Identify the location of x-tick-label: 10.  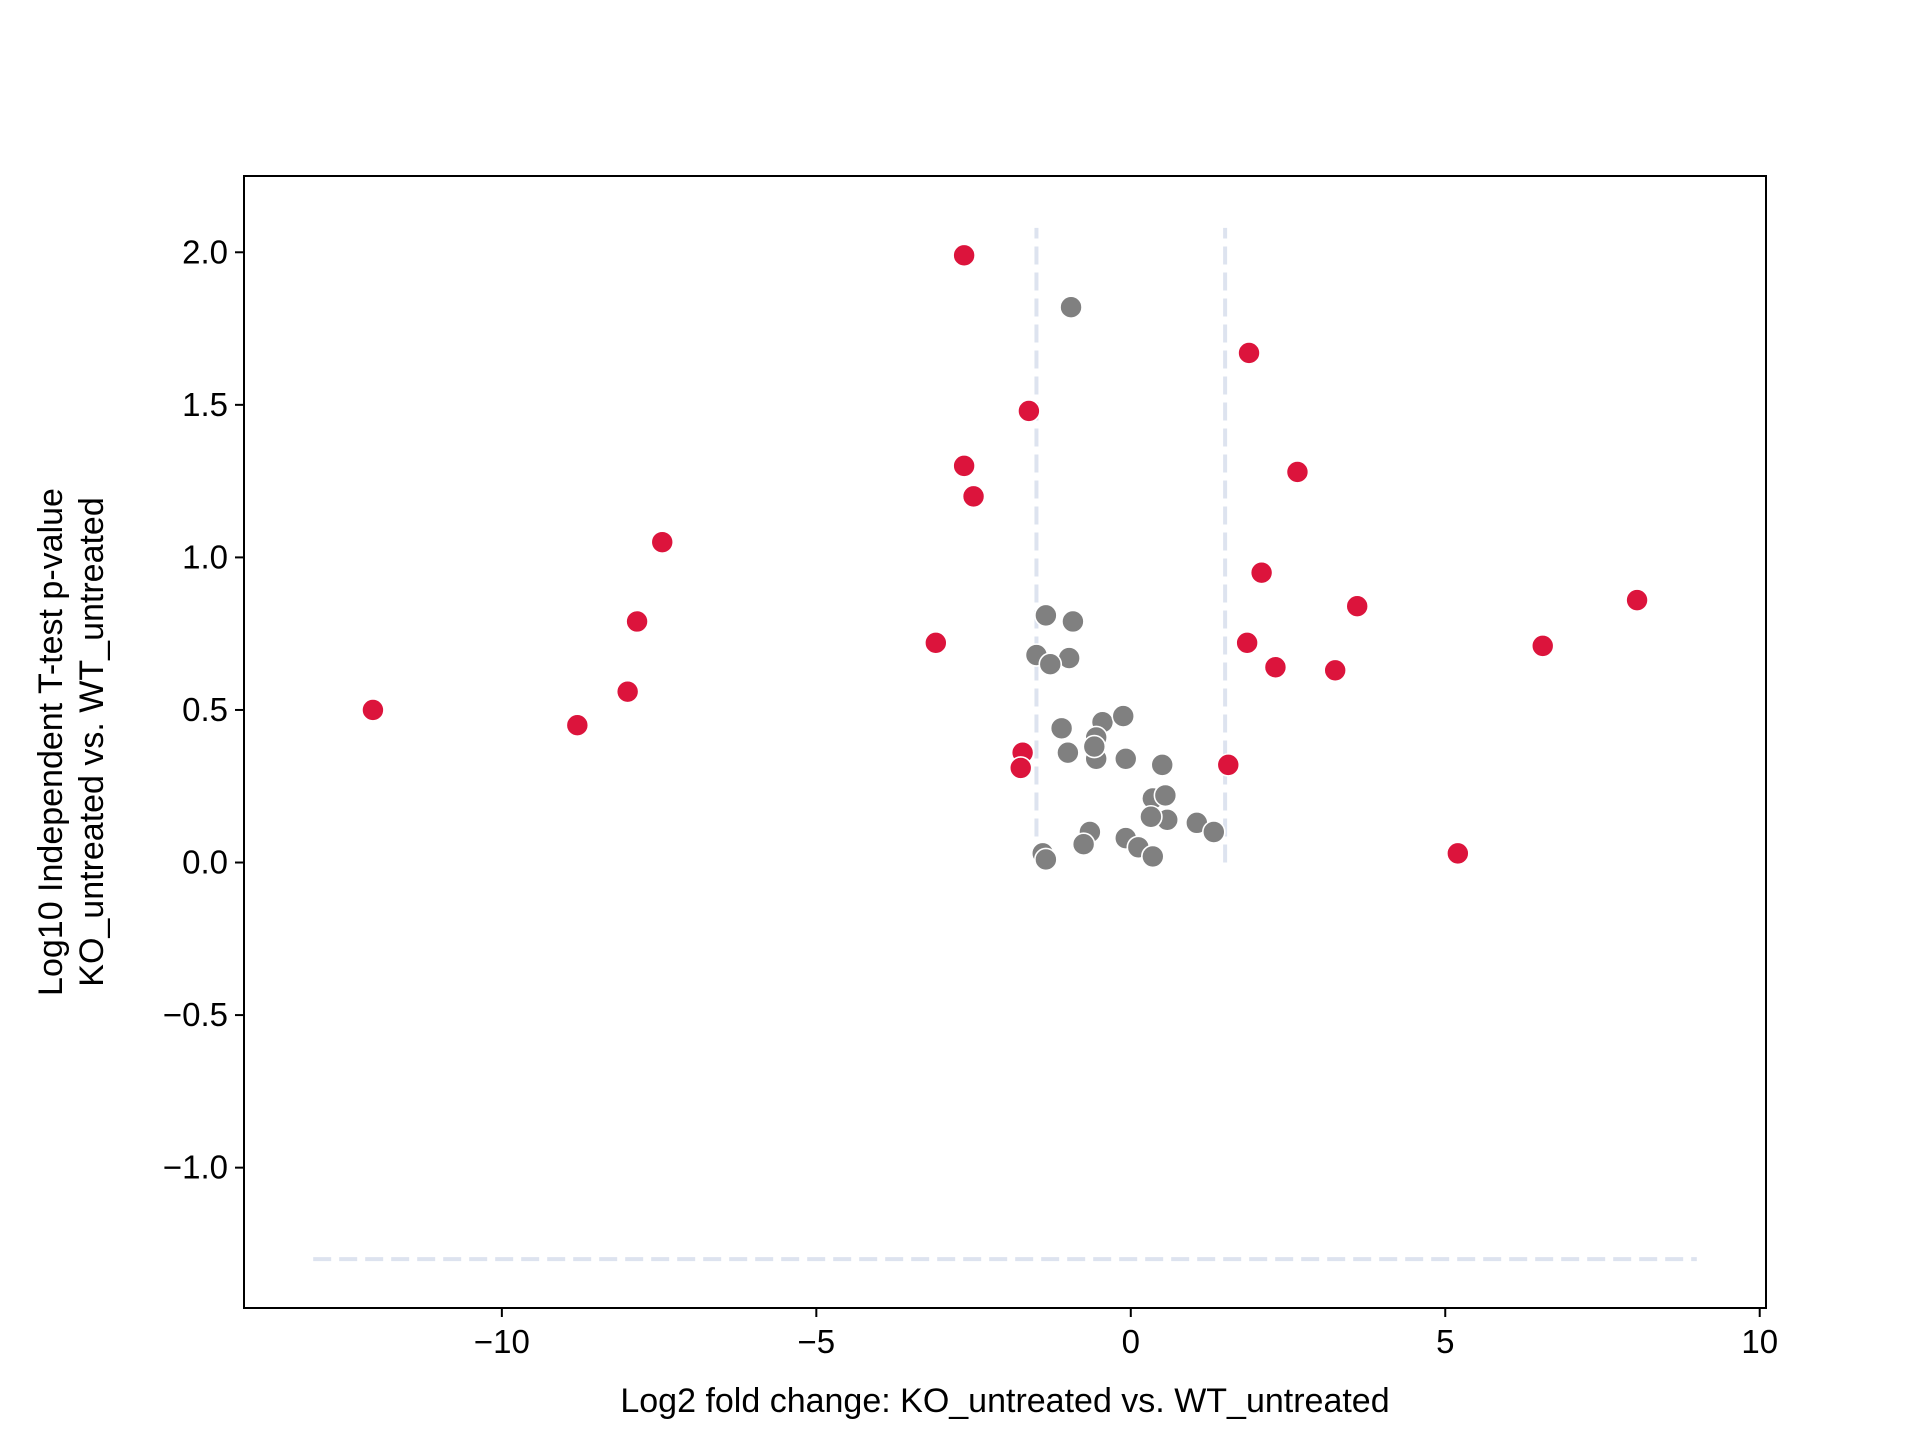
(1759, 1341).